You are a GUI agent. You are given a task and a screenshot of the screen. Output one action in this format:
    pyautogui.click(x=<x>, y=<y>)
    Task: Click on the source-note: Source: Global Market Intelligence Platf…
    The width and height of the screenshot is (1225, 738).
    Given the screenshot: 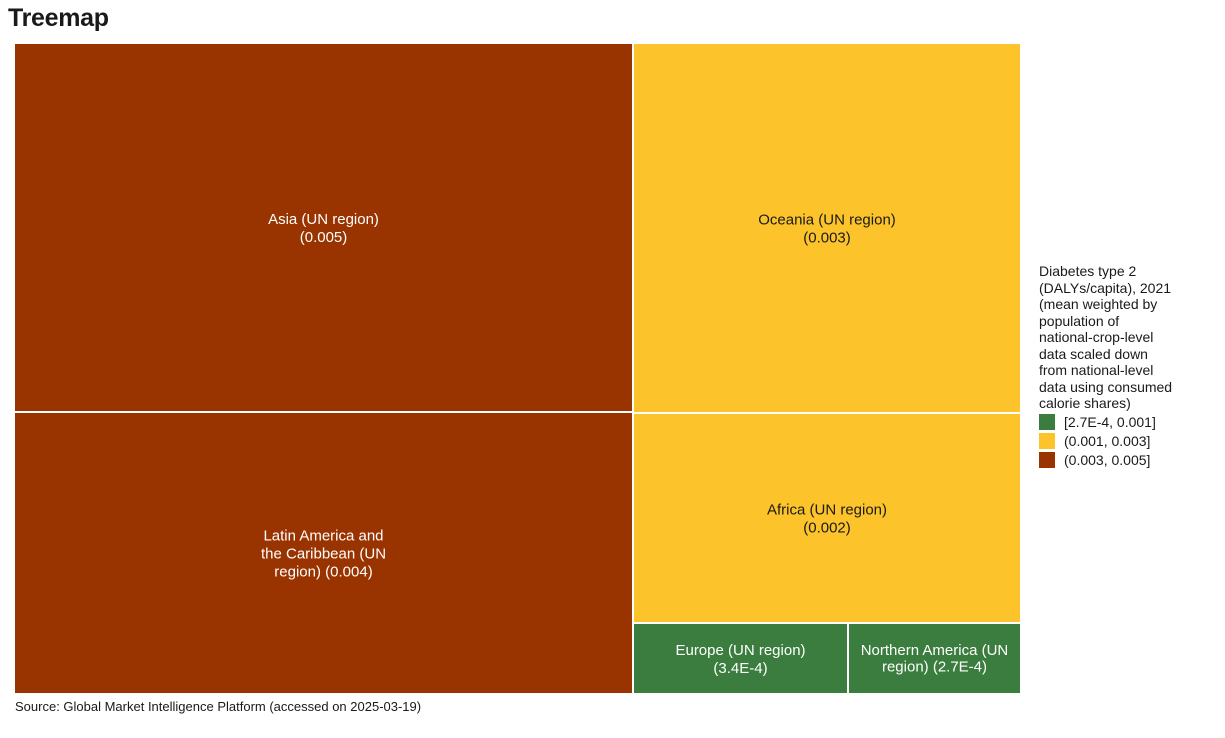 What is the action you would take?
    pyautogui.click(x=218, y=706)
    